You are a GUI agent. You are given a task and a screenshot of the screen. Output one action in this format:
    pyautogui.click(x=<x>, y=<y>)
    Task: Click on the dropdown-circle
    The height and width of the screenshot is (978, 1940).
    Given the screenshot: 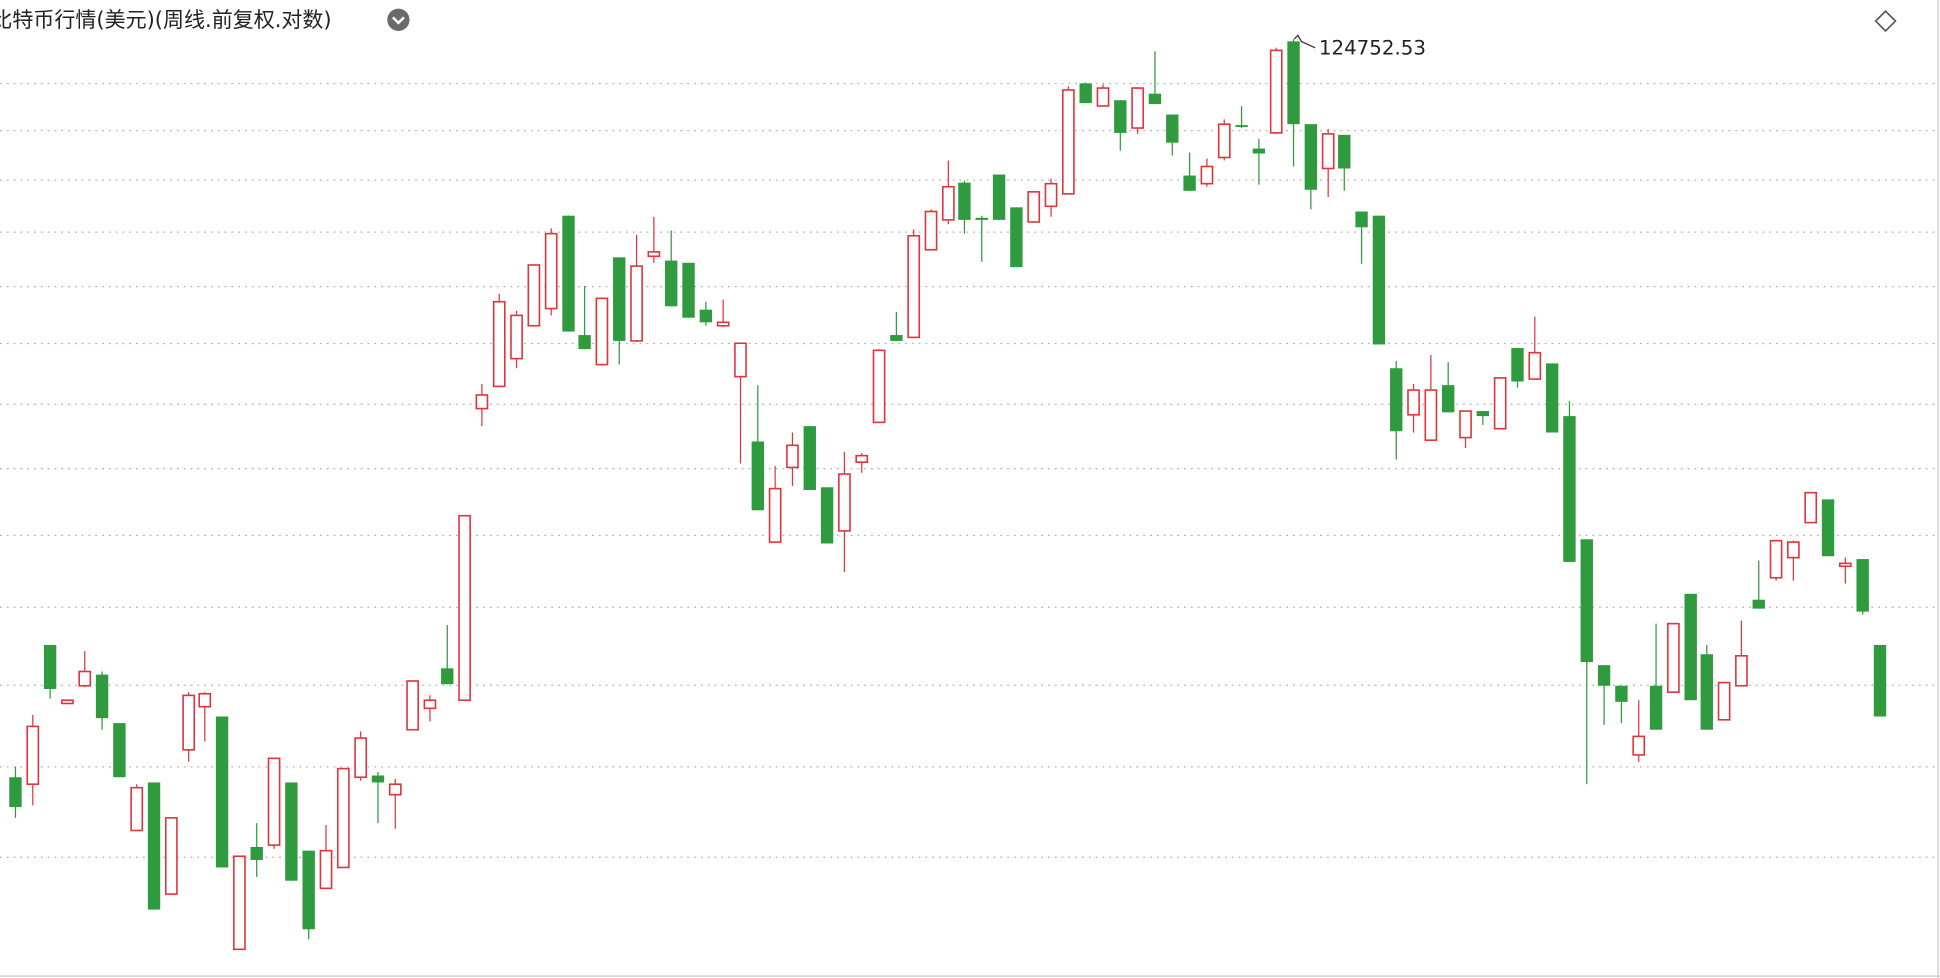 What is the action you would take?
    pyautogui.click(x=398, y=19)
    